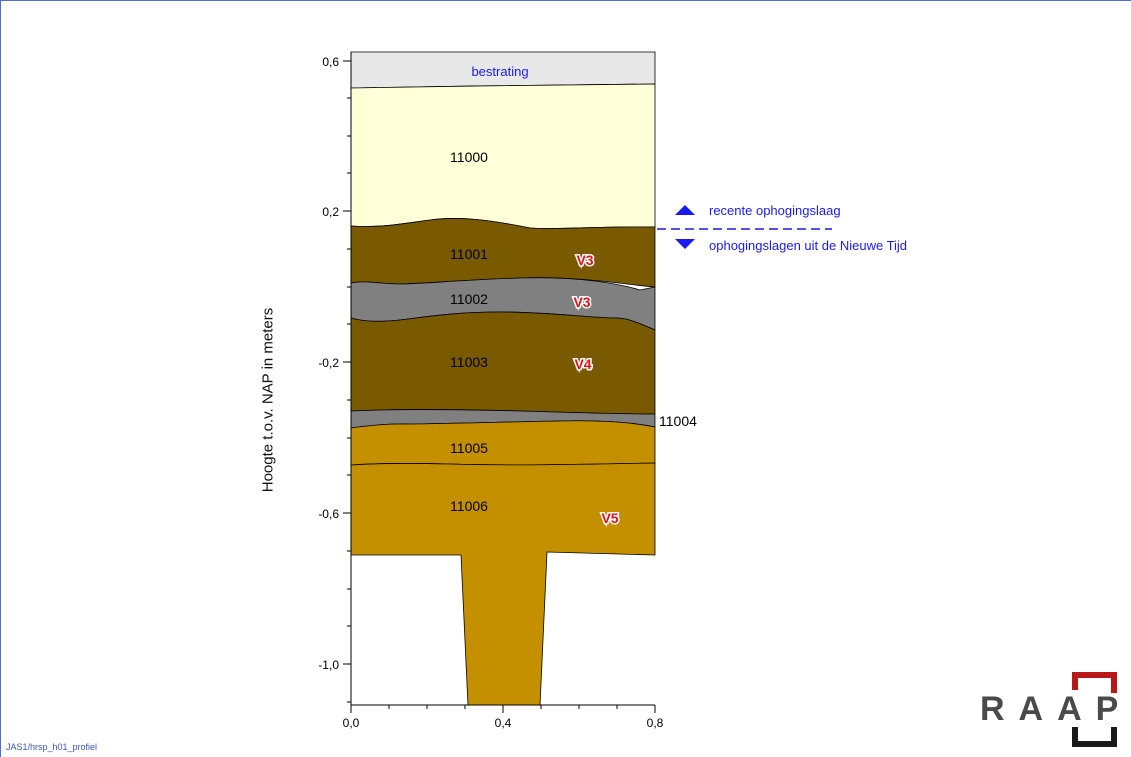  Describe the element at coordinates (469, 506) in the screenshot. I see `layer-label-11006: 11006` at that location.